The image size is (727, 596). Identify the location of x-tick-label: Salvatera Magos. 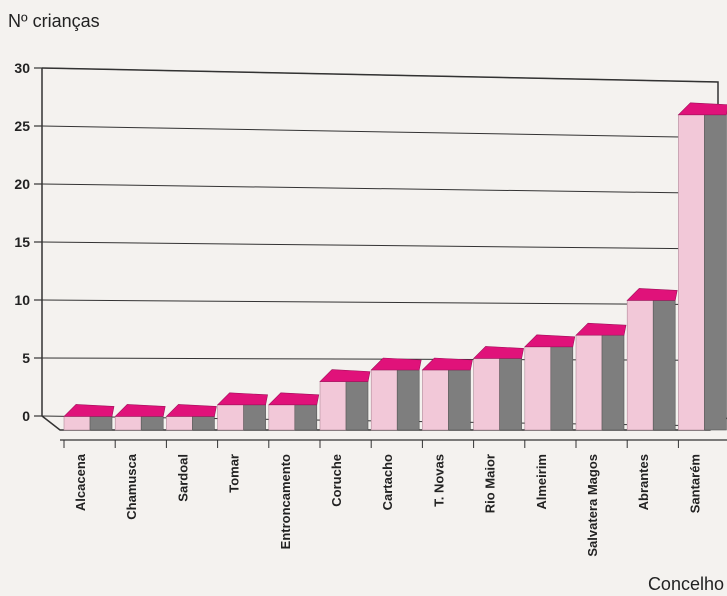
(592, 505).